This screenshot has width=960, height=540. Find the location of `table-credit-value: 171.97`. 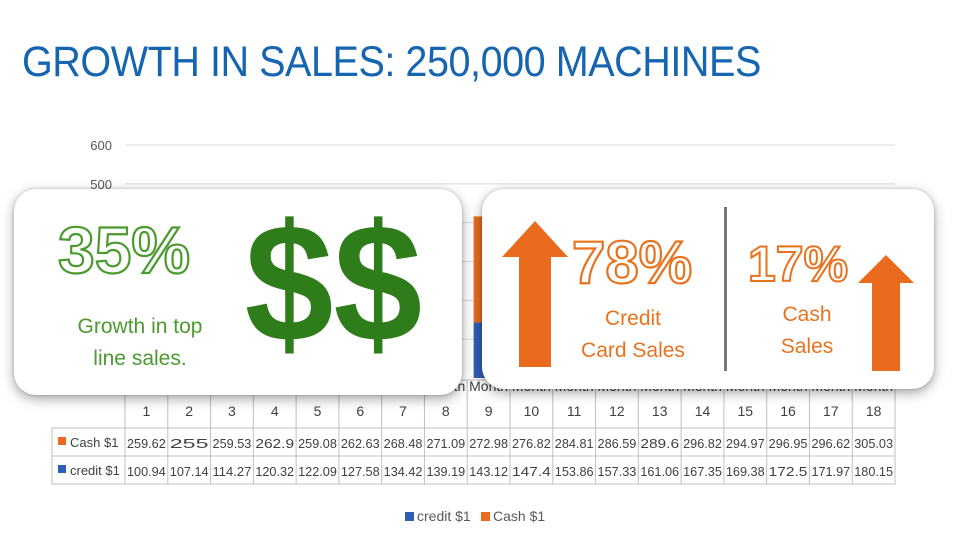

table-credit-value: 171.97 is located at coordinates (830, 471).